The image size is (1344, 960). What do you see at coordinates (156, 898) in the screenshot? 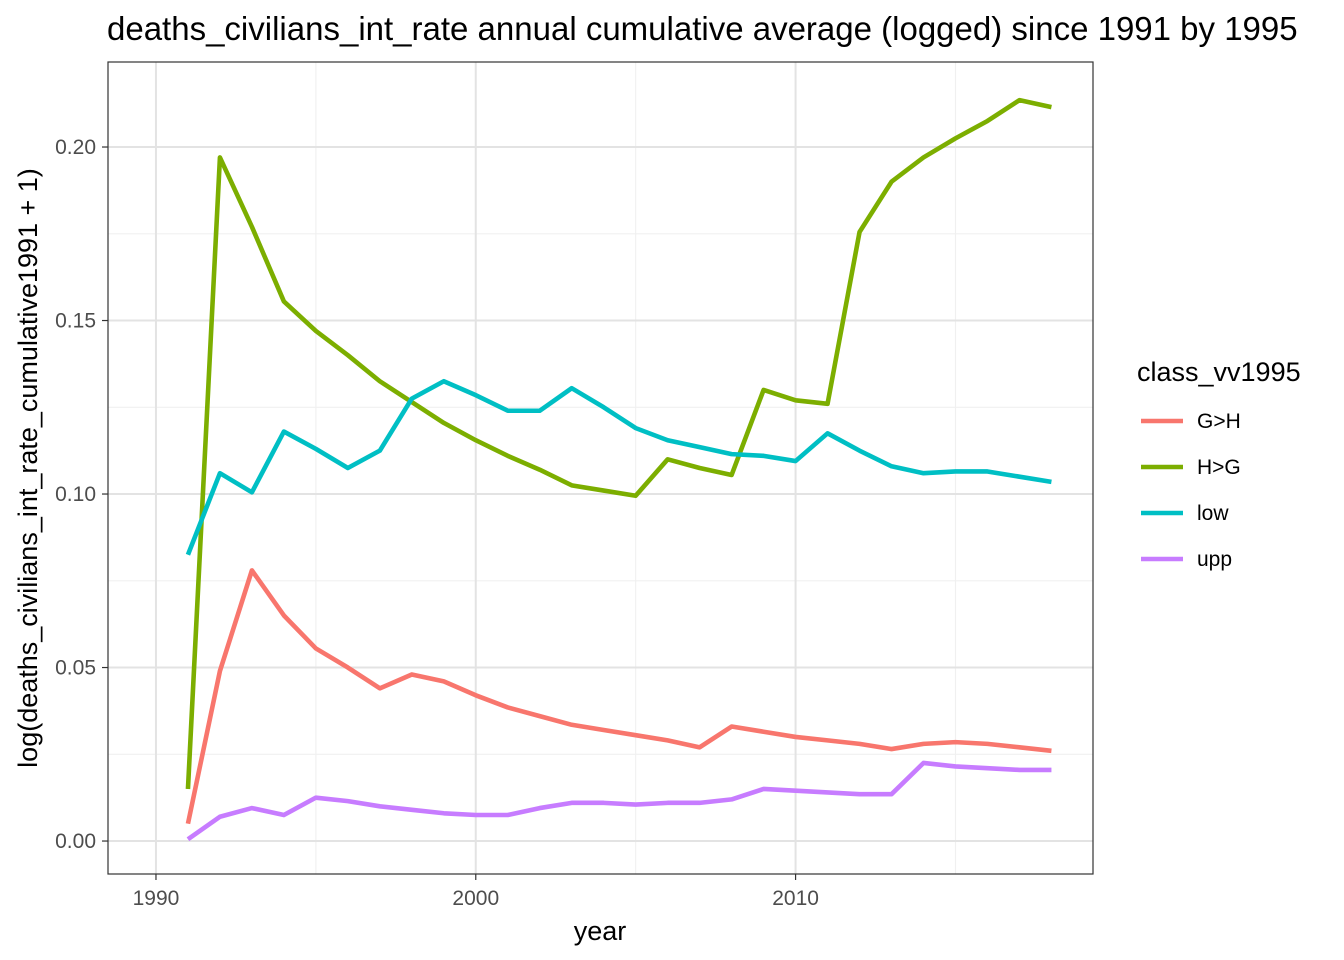
I see `x-tick-label: 1990` at bounding box center [156, 898].